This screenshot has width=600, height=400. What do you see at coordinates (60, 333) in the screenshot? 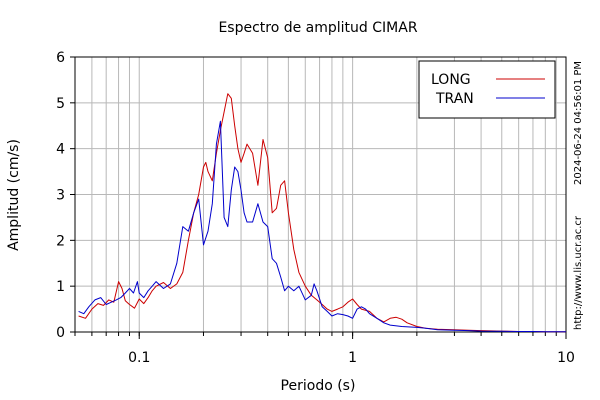
I see `y-tick-label: 0` at bounding box center [60, 333].